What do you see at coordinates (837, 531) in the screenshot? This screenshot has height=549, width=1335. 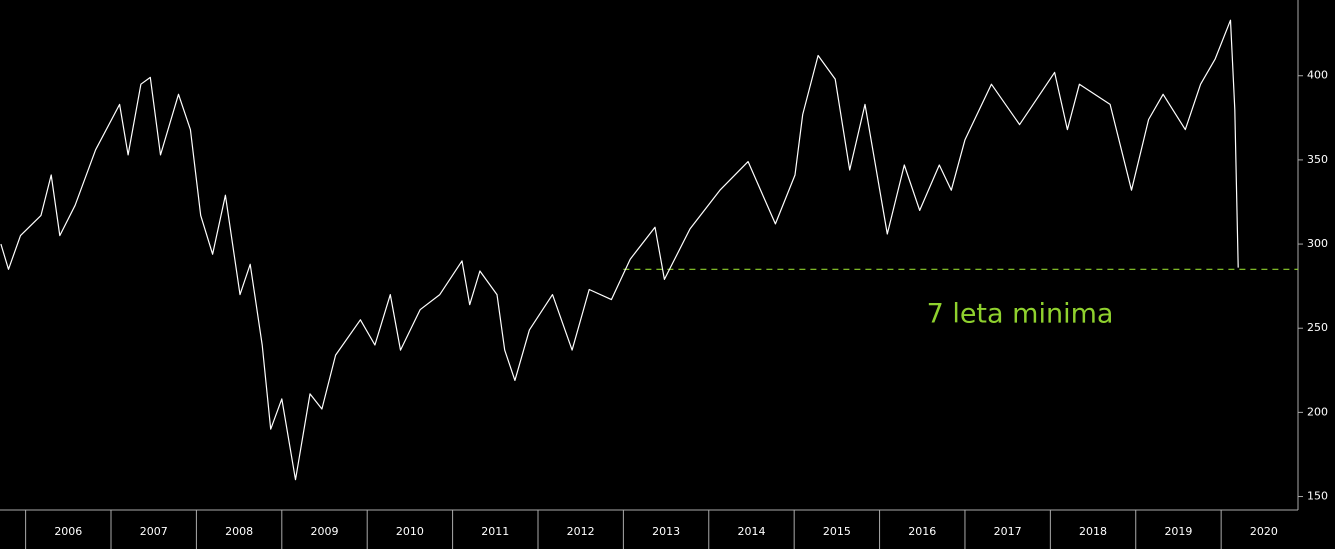 I see `x-tick-label: 2015` at bounding box center [837, 531].